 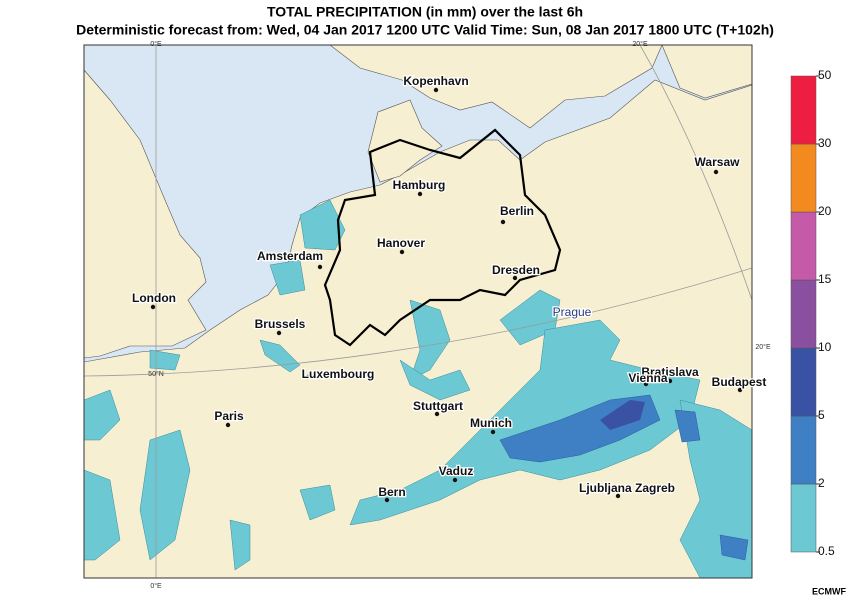 I want to click on colorbar-tick-label: 2, so click(x=821, y=483).